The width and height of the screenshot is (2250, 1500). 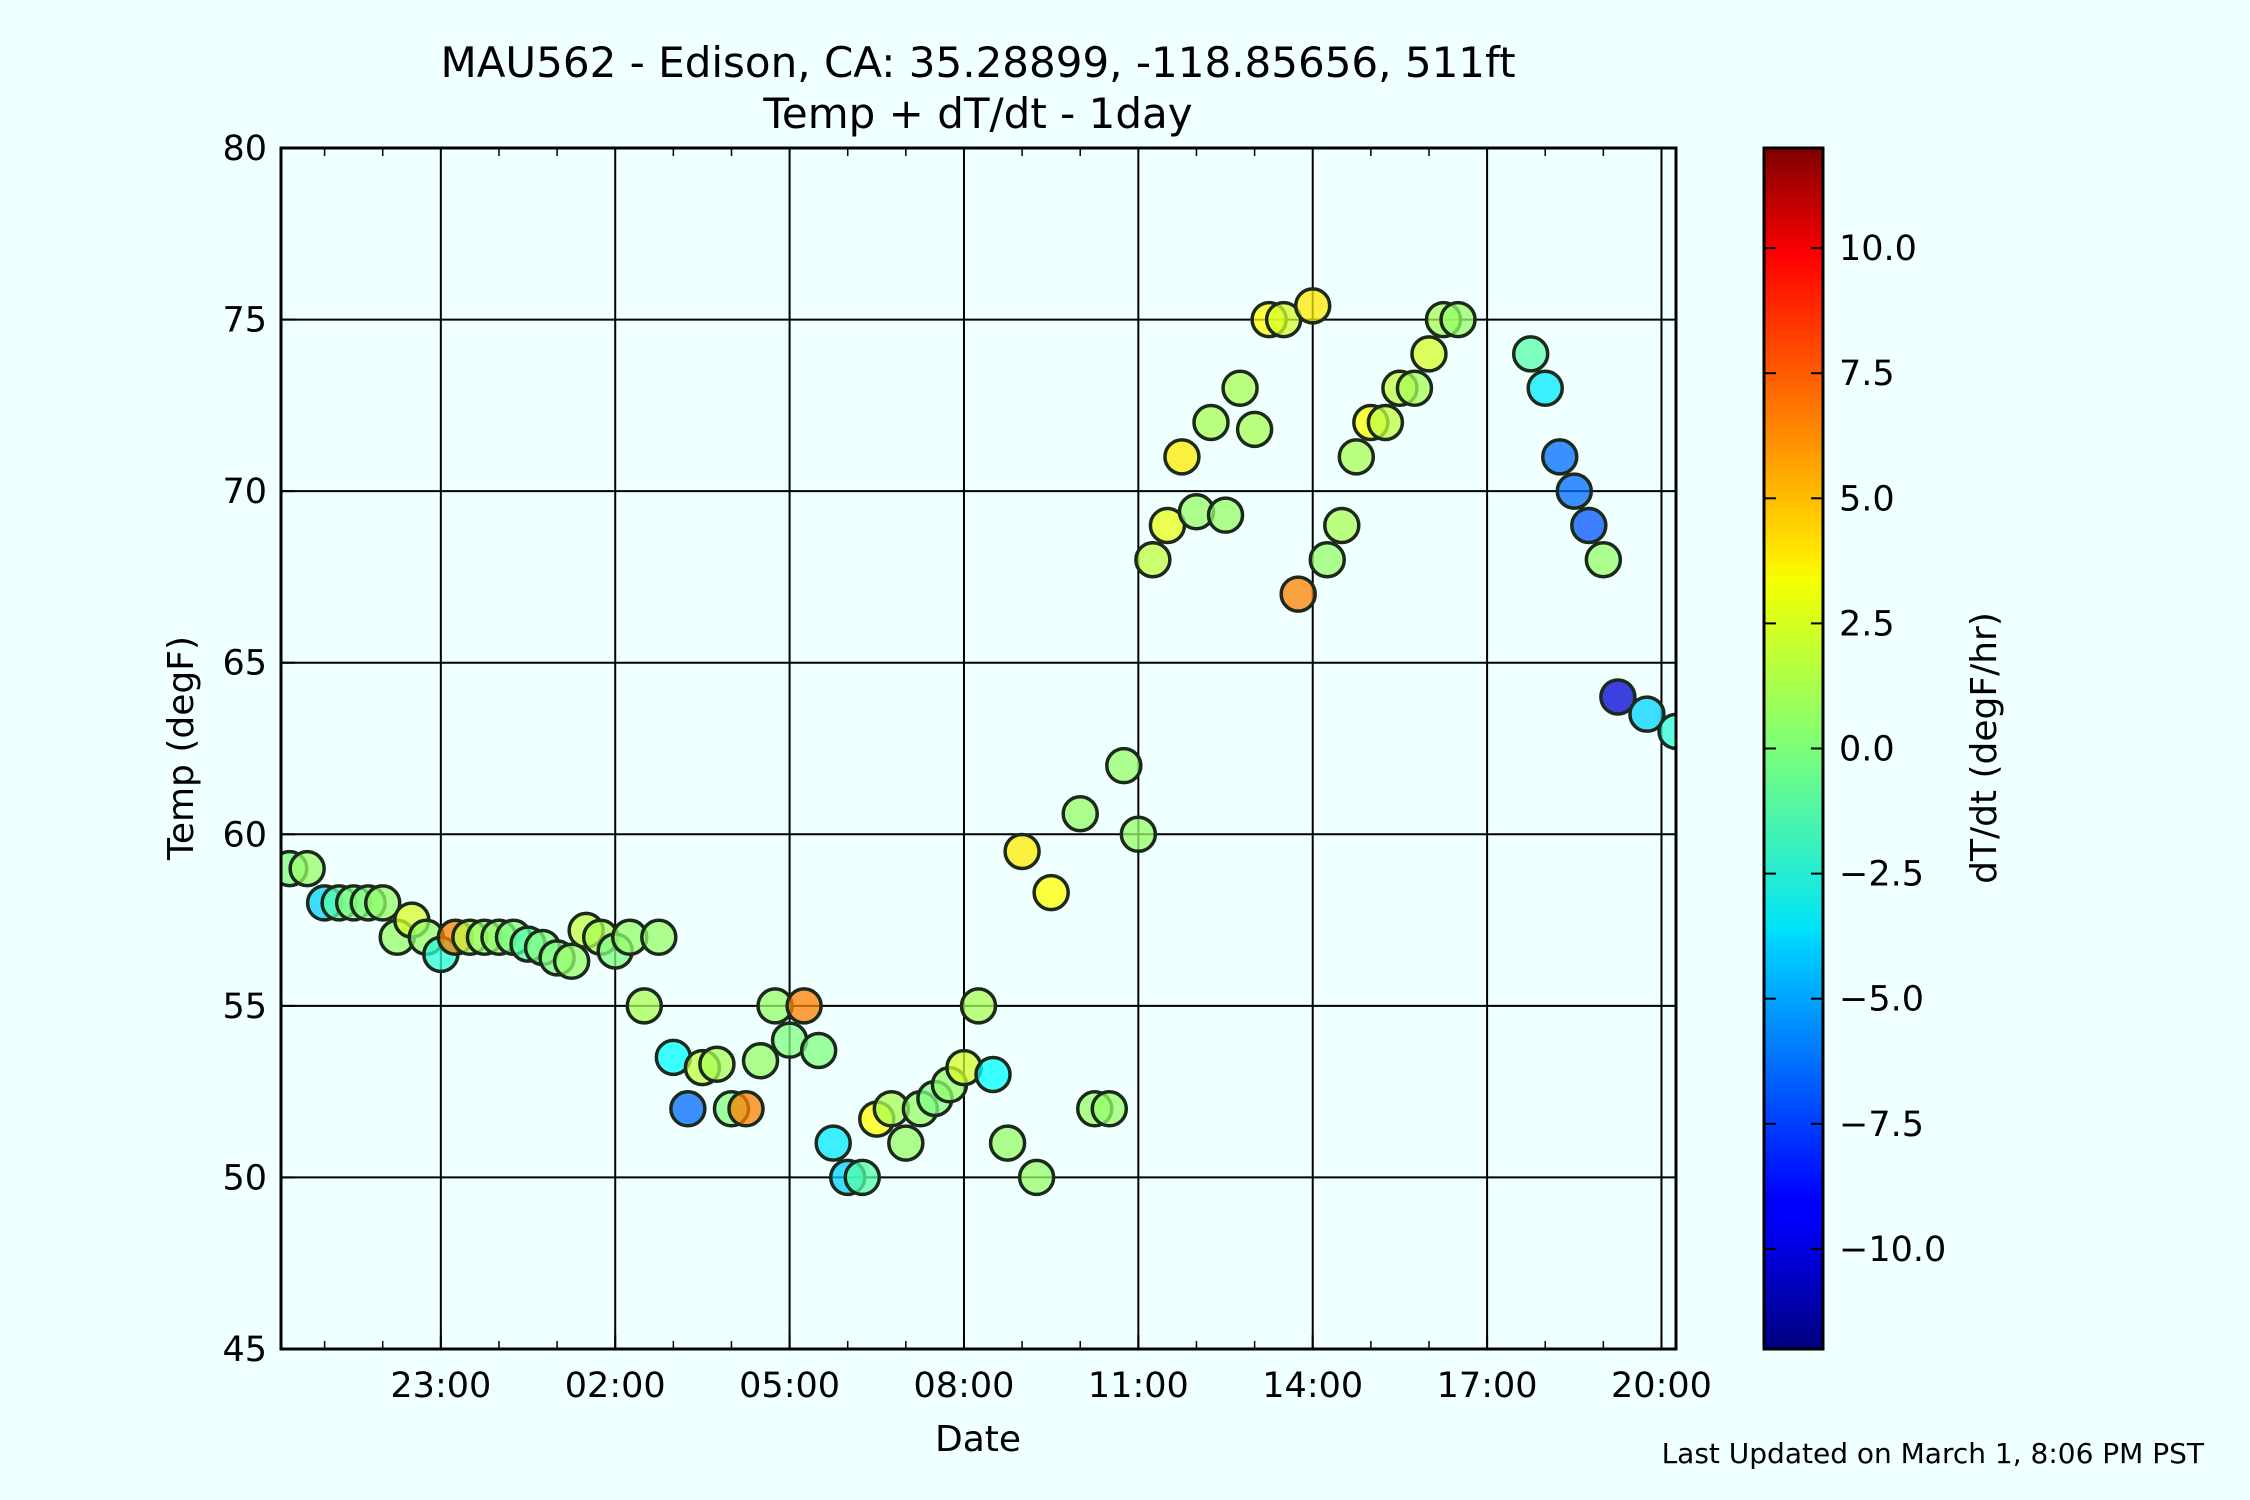 What do you see at coordinates (789, 1386) in the screenshot?
I see `x-tick-label: 05:00` at bounding box center [789, 1386].